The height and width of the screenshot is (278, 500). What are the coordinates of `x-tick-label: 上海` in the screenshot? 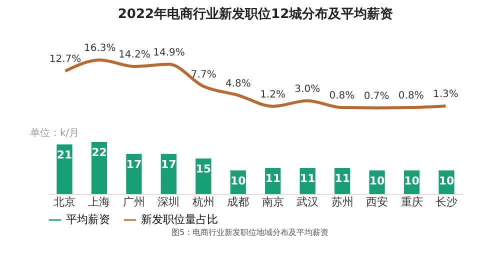 It's located at (99, 202).